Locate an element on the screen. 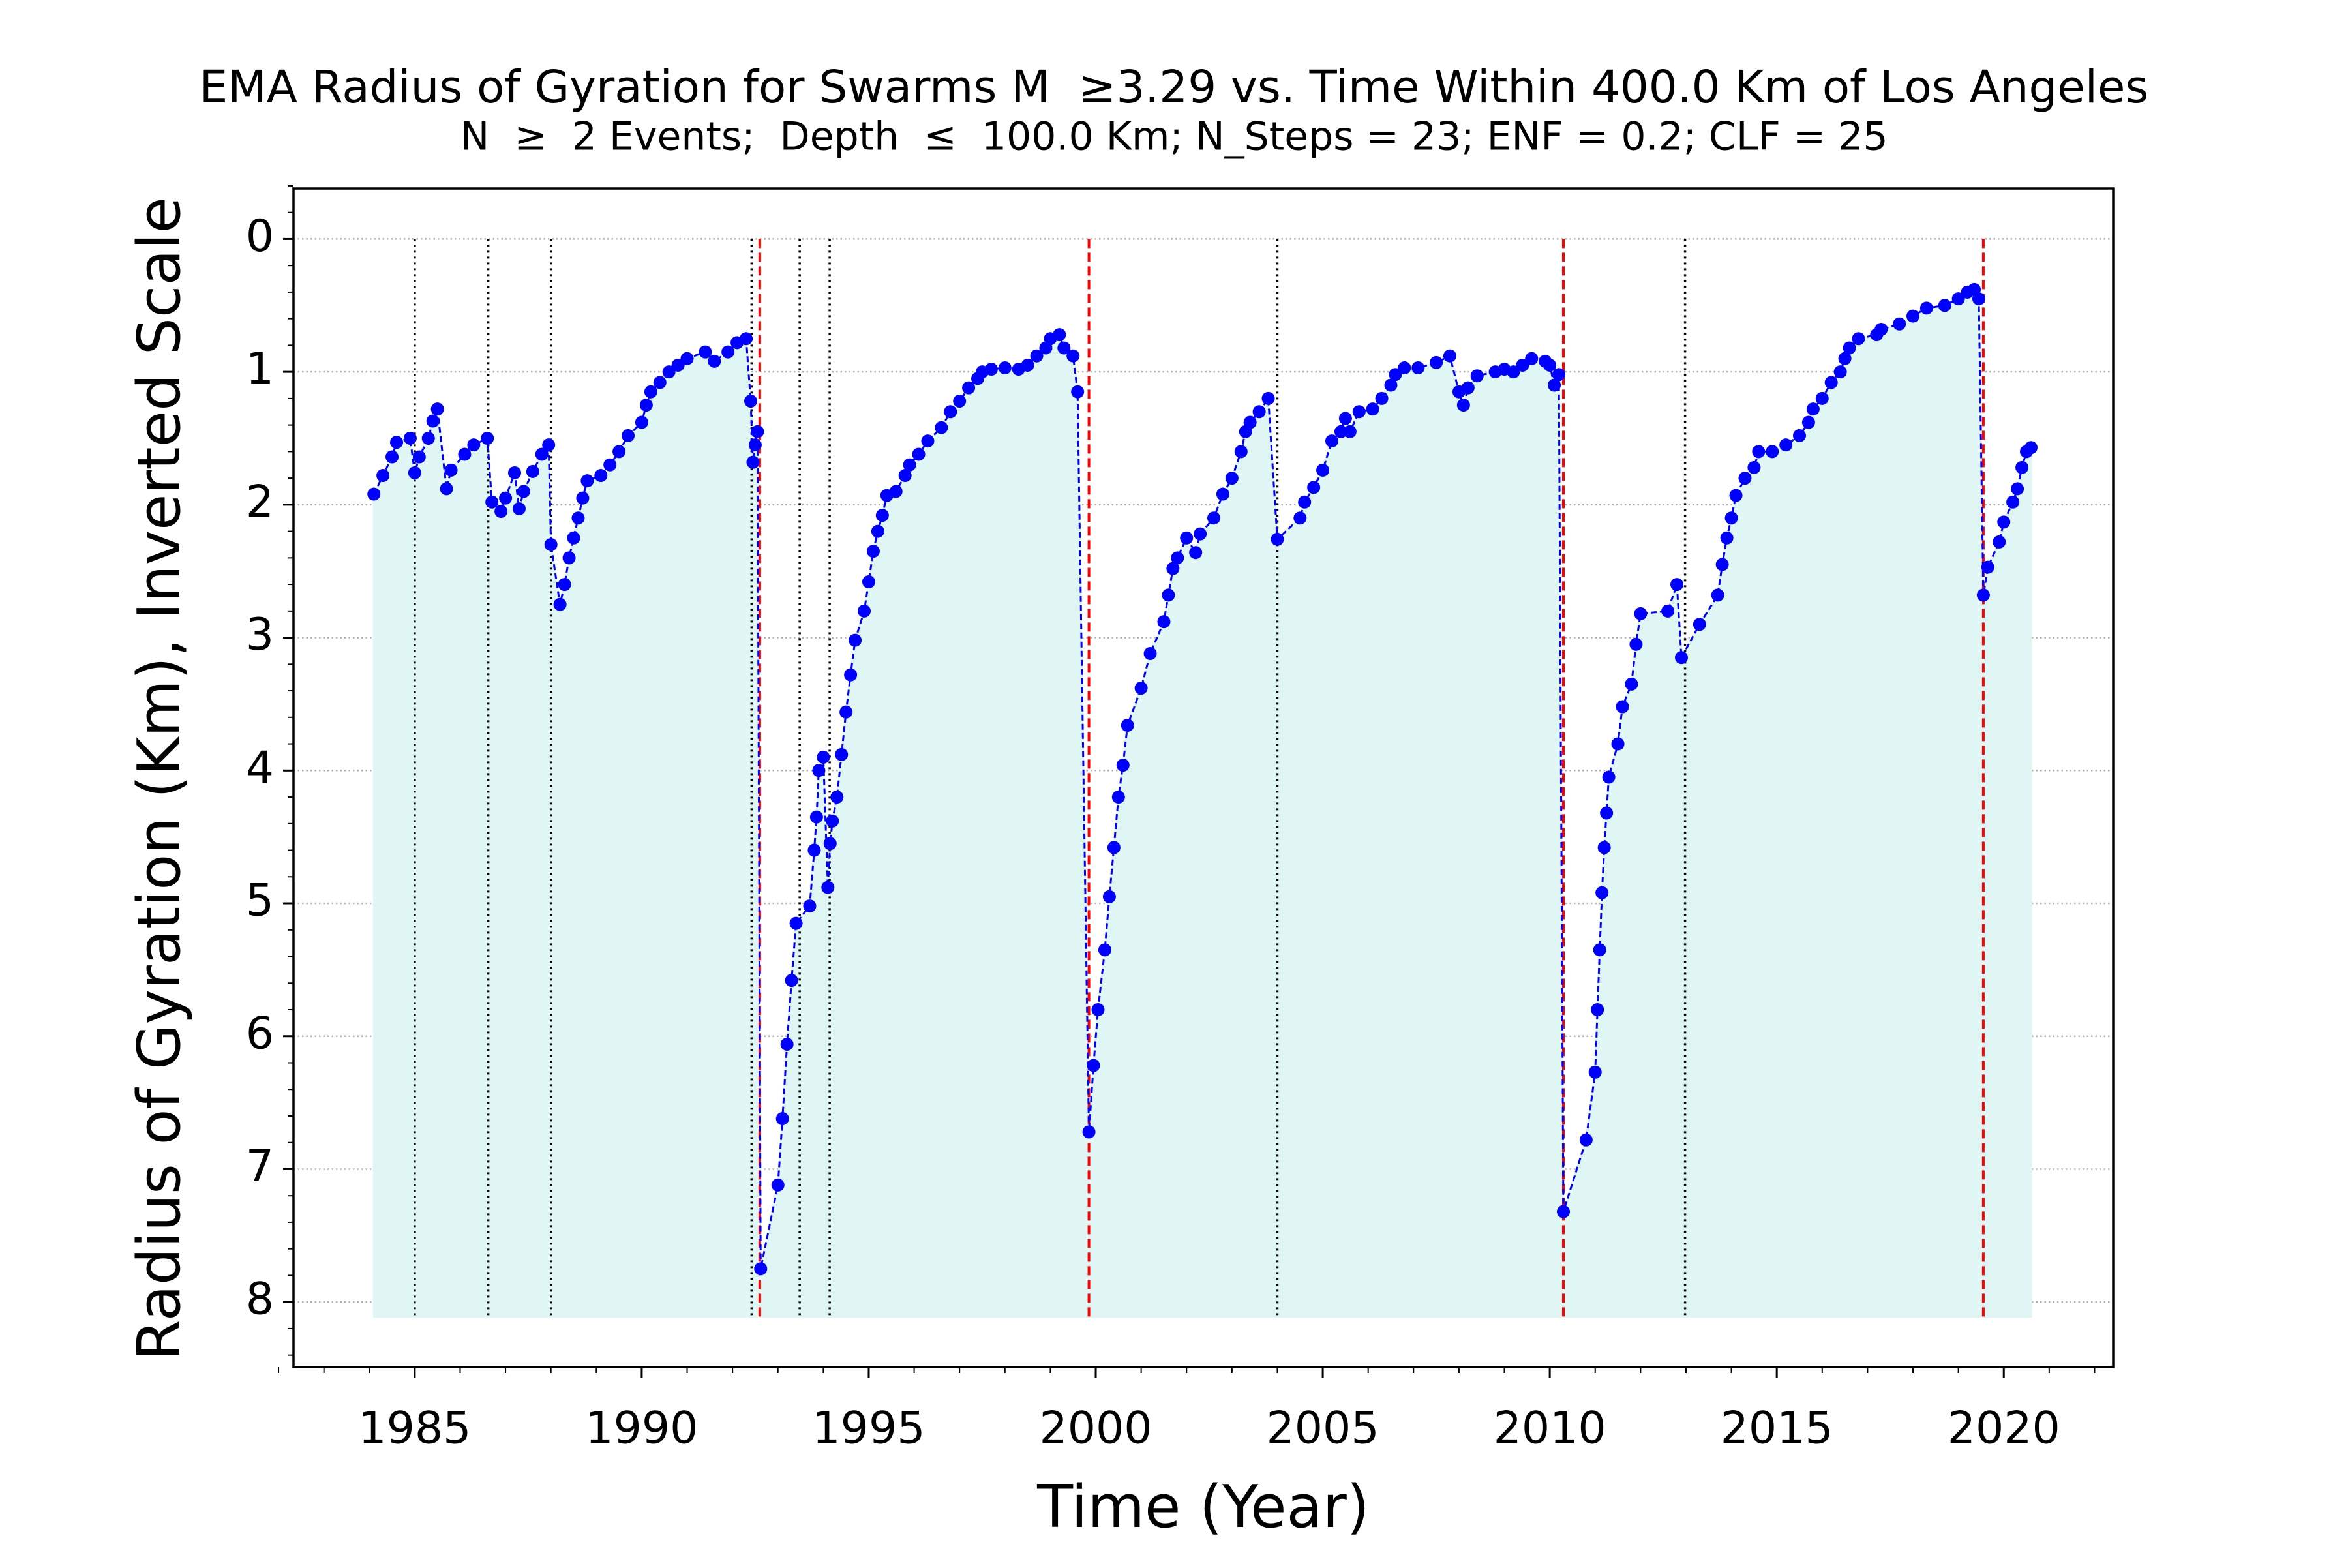  x-tick-label: 1995 is located at coordinates (869, 1429).